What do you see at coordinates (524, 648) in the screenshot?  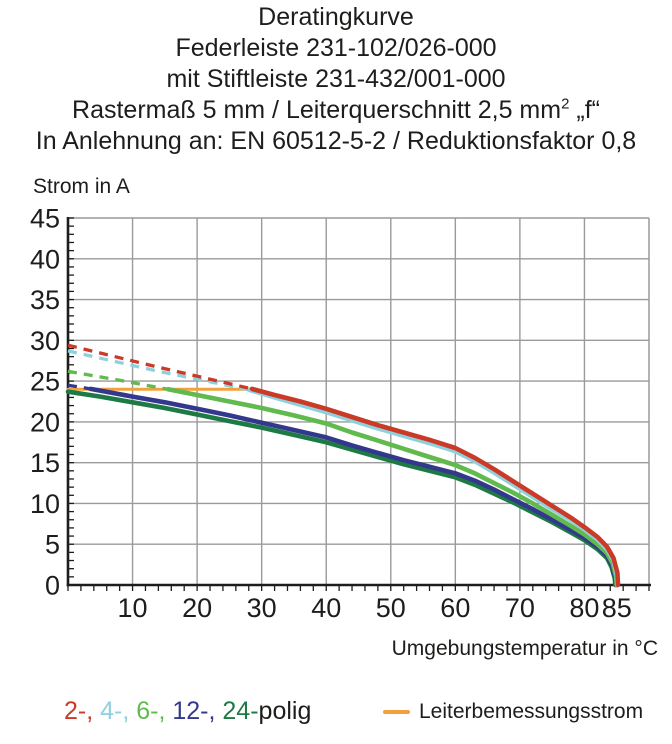 I see `x-axis-label: Umgebungstemperatur in °C` at bounding box center [524, 648].